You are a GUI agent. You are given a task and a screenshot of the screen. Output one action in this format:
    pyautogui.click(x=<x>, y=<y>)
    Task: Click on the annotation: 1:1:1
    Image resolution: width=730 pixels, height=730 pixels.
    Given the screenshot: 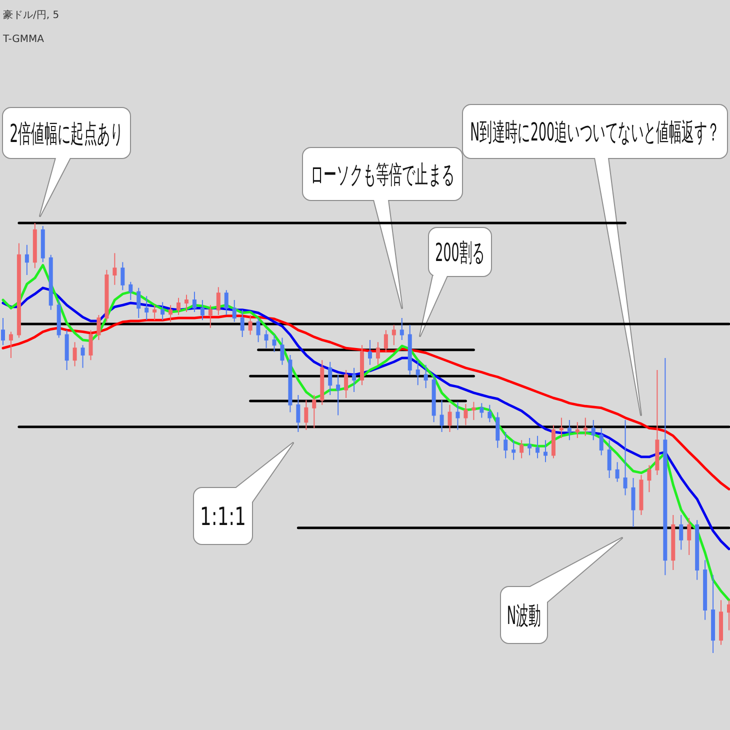 What is the action you would take?
    pyautogui.click(x=223, y=517)
    